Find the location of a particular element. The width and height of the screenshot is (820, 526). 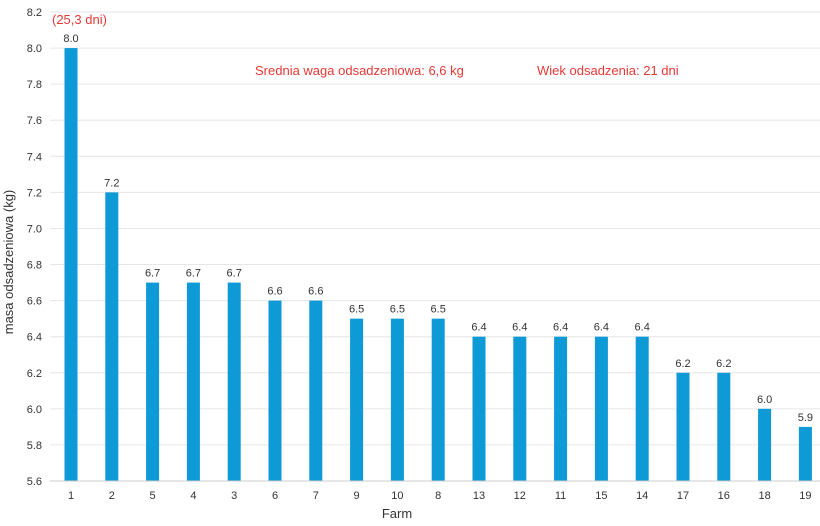

x-tick-label: 9 is located at coordinates (357, 496).